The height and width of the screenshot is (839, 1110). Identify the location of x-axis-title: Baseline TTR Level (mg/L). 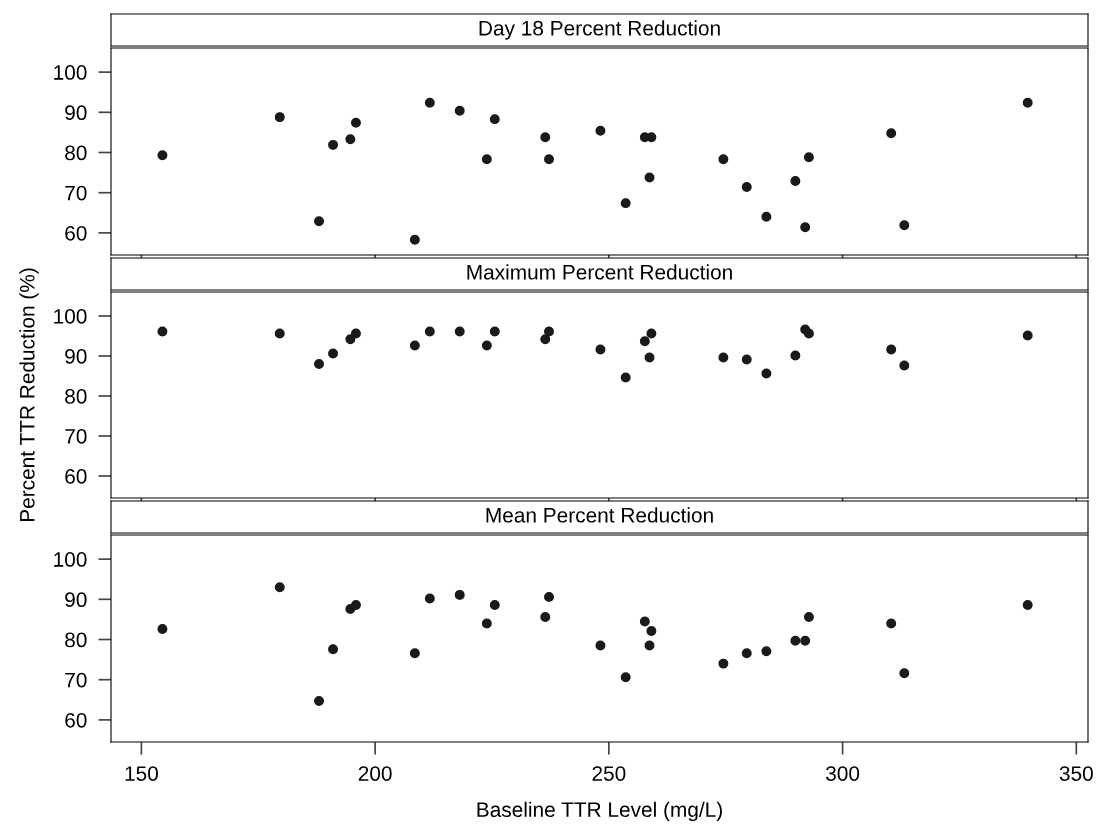
(599, 811).